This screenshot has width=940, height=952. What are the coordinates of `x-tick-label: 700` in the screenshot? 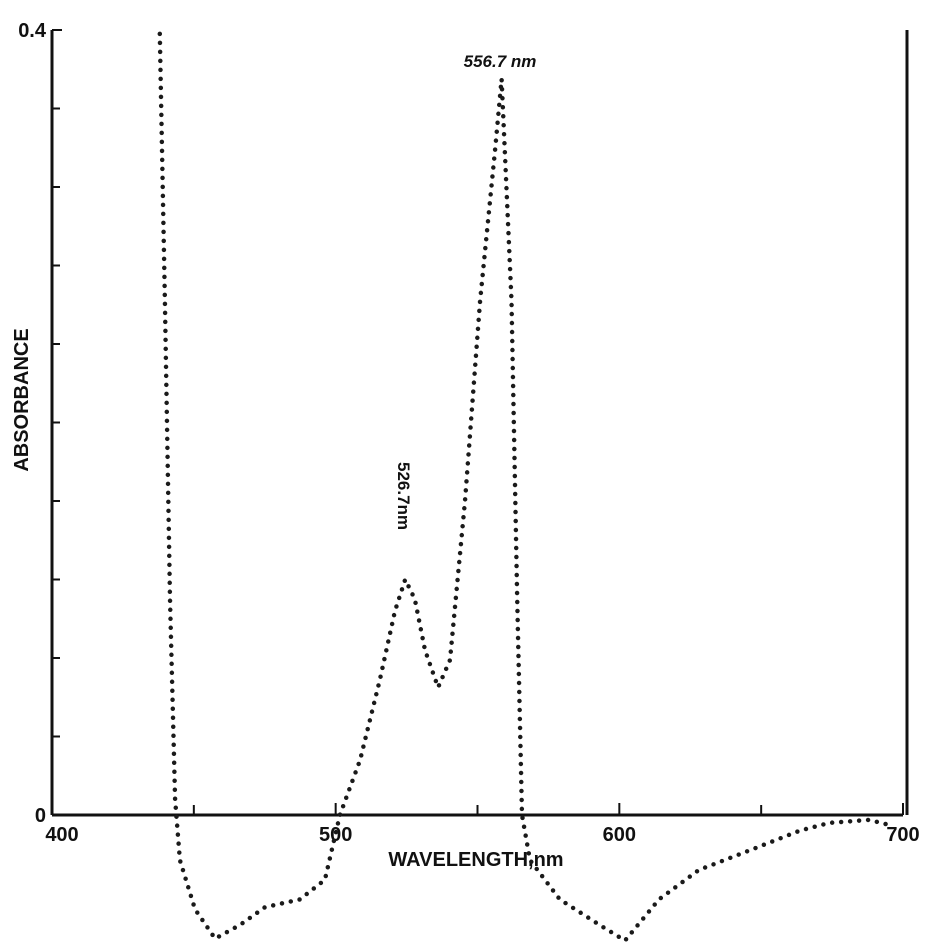 It's located at (902, 835).